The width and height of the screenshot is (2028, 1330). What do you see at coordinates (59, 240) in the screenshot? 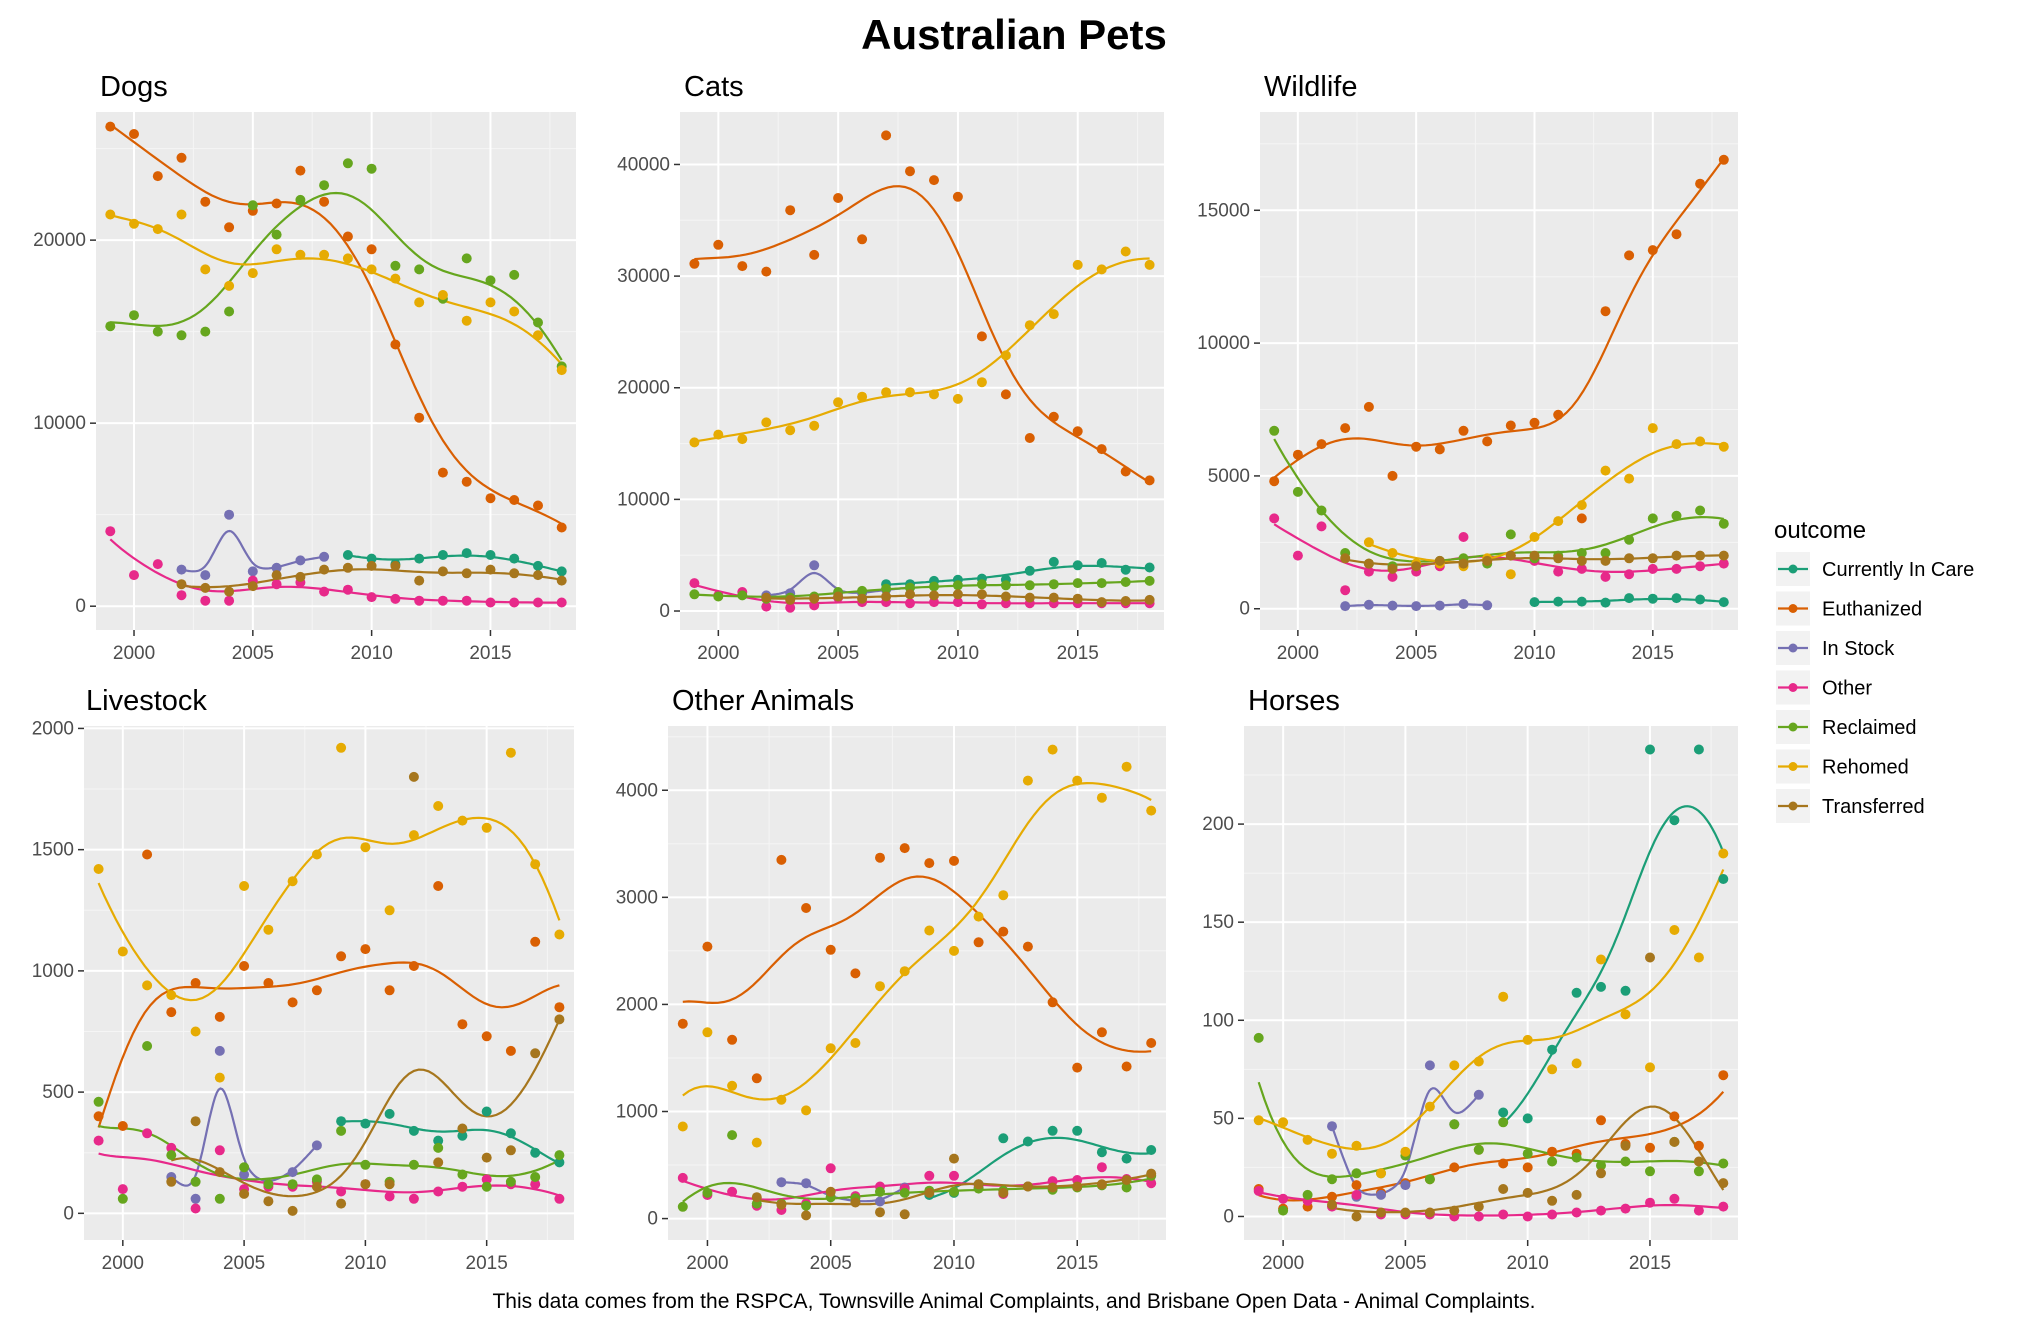
I see `y-tick-label: 20000` at bounding box center [59, 240].